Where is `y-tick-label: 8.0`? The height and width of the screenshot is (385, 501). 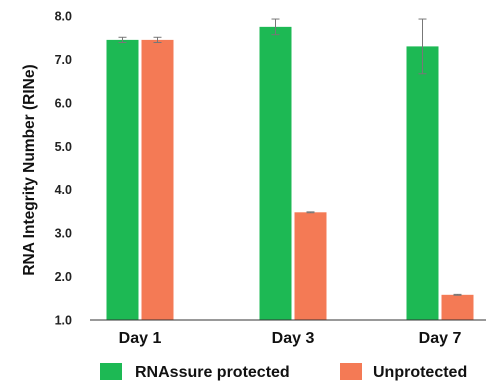 y-tick-label: 8.0 is located at coordinates (63, 17).